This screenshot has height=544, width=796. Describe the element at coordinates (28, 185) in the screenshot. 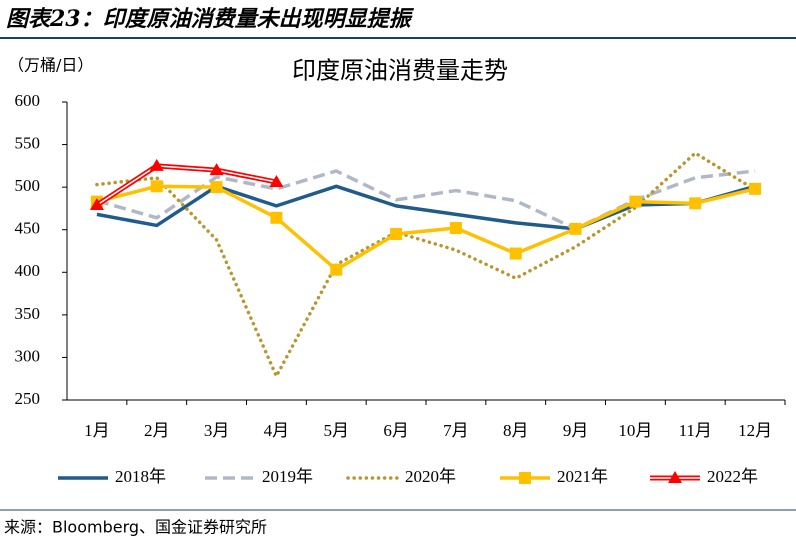

I see `y-tick-label: 500` at that location.